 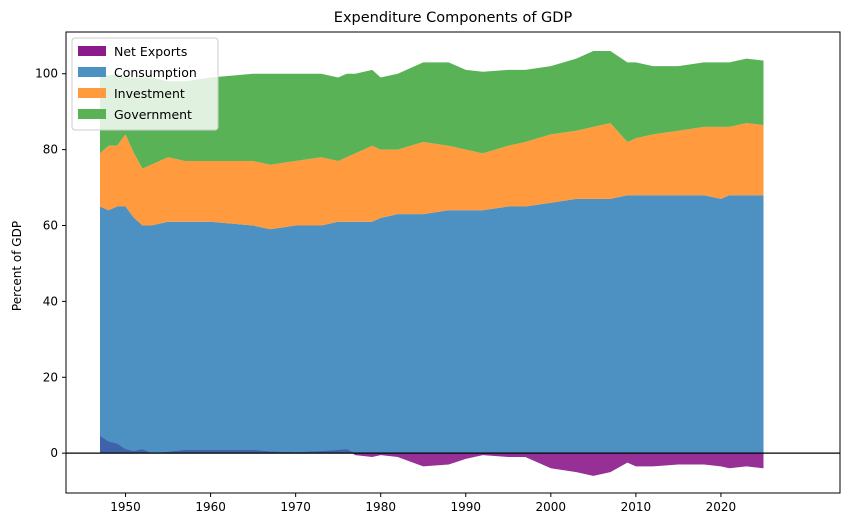 I want to click on area-net-exports, so click(x=432, y=456).